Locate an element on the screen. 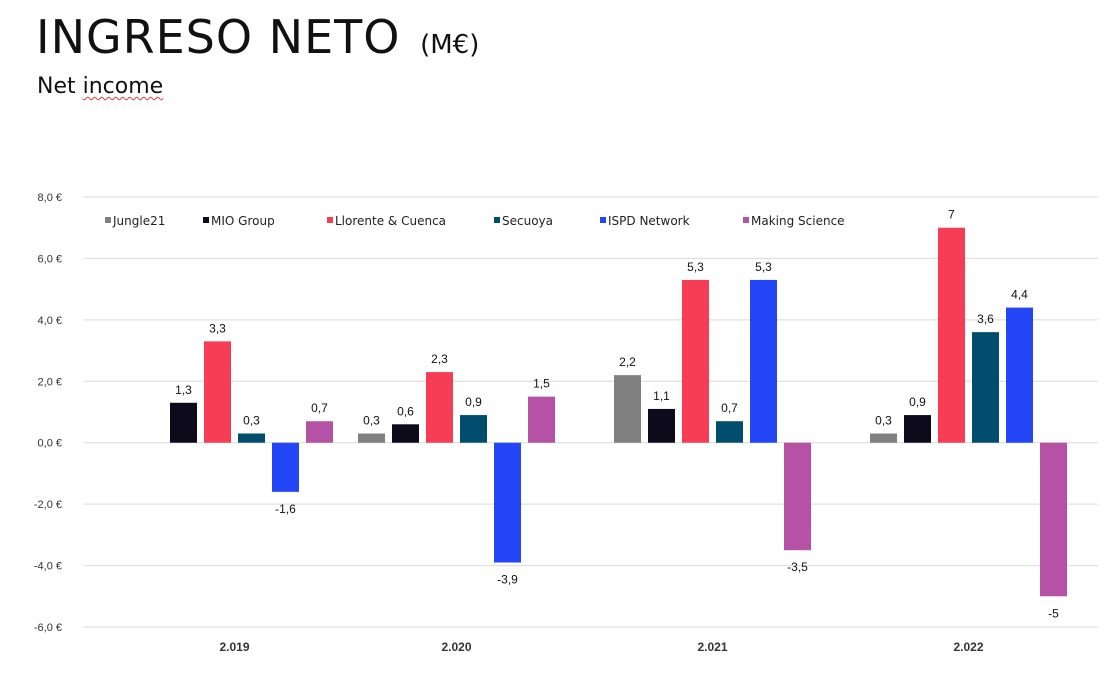 Image resolution: width=1113 pixels, height=681 pixels. y-tick-label: -2,0 € is located at coordinates (48, 505).